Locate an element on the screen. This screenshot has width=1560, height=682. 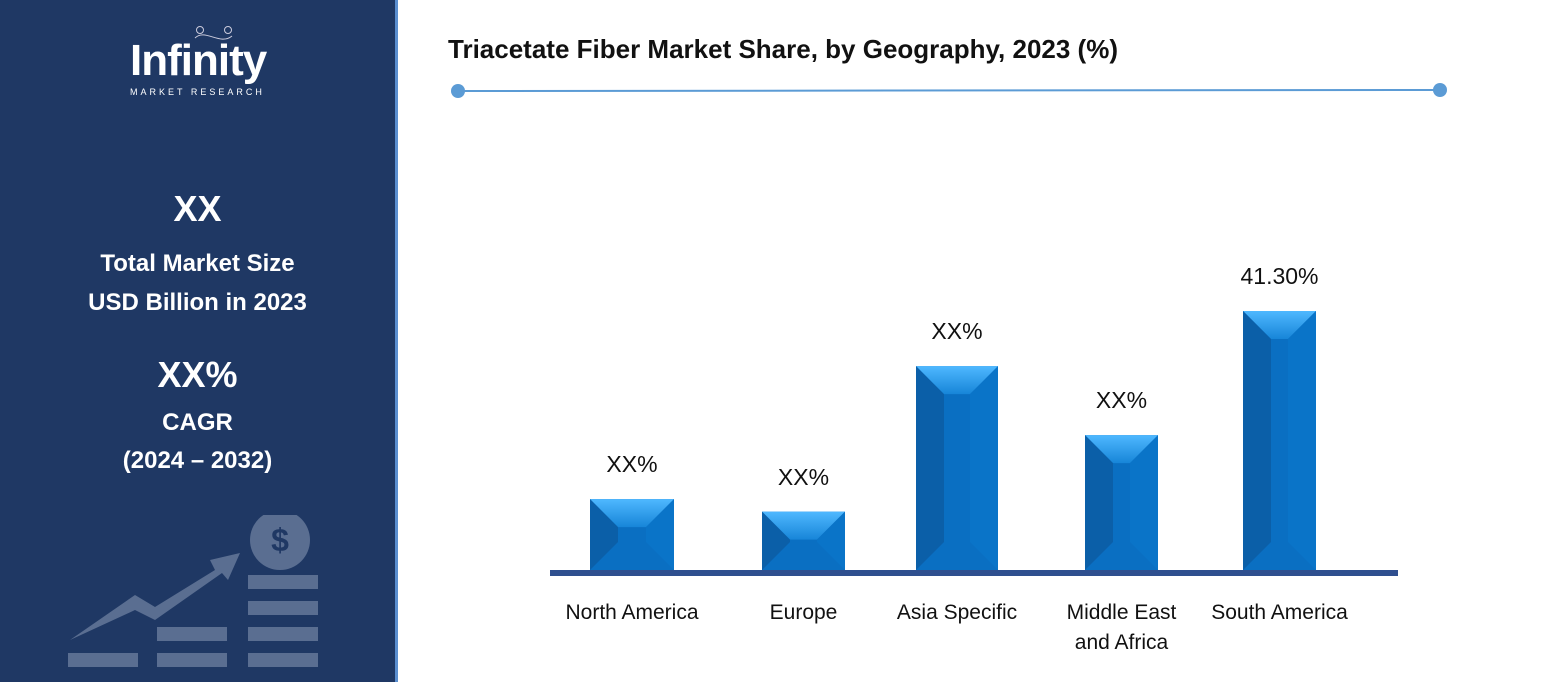
title-divider is located at coordinates (949, 90).